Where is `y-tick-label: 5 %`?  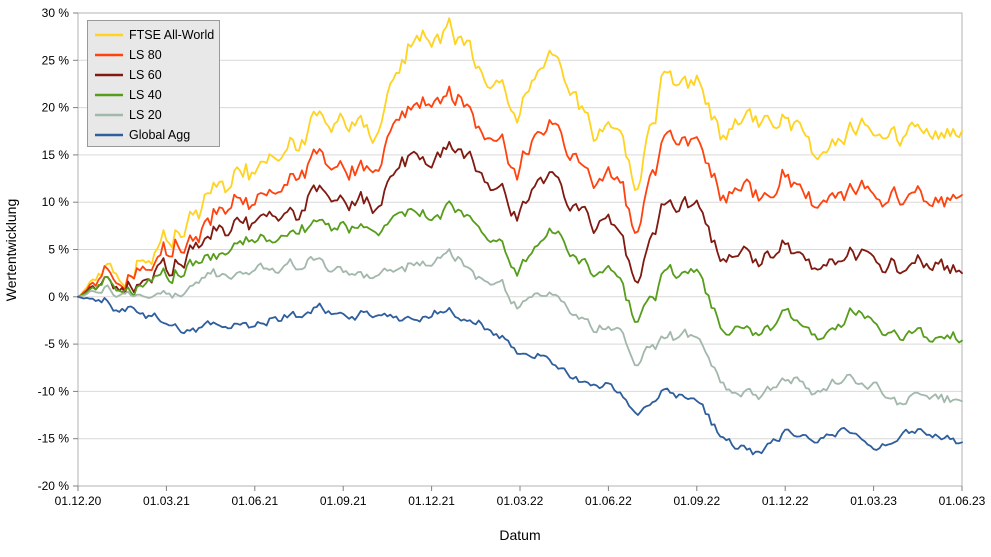
y-tick-label: 5 % is located at coordinates (58, 250).